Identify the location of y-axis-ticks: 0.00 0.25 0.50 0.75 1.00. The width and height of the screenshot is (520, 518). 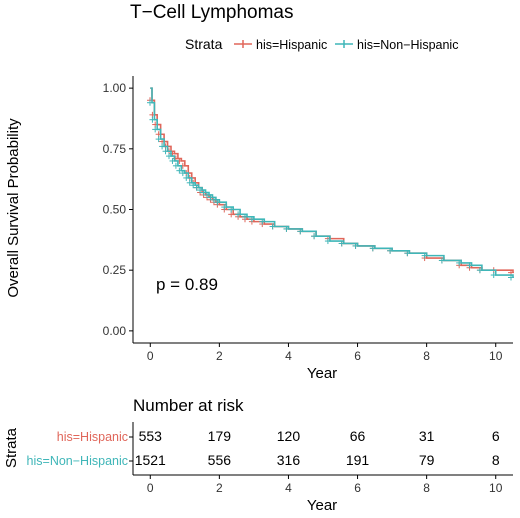
(118, 209).